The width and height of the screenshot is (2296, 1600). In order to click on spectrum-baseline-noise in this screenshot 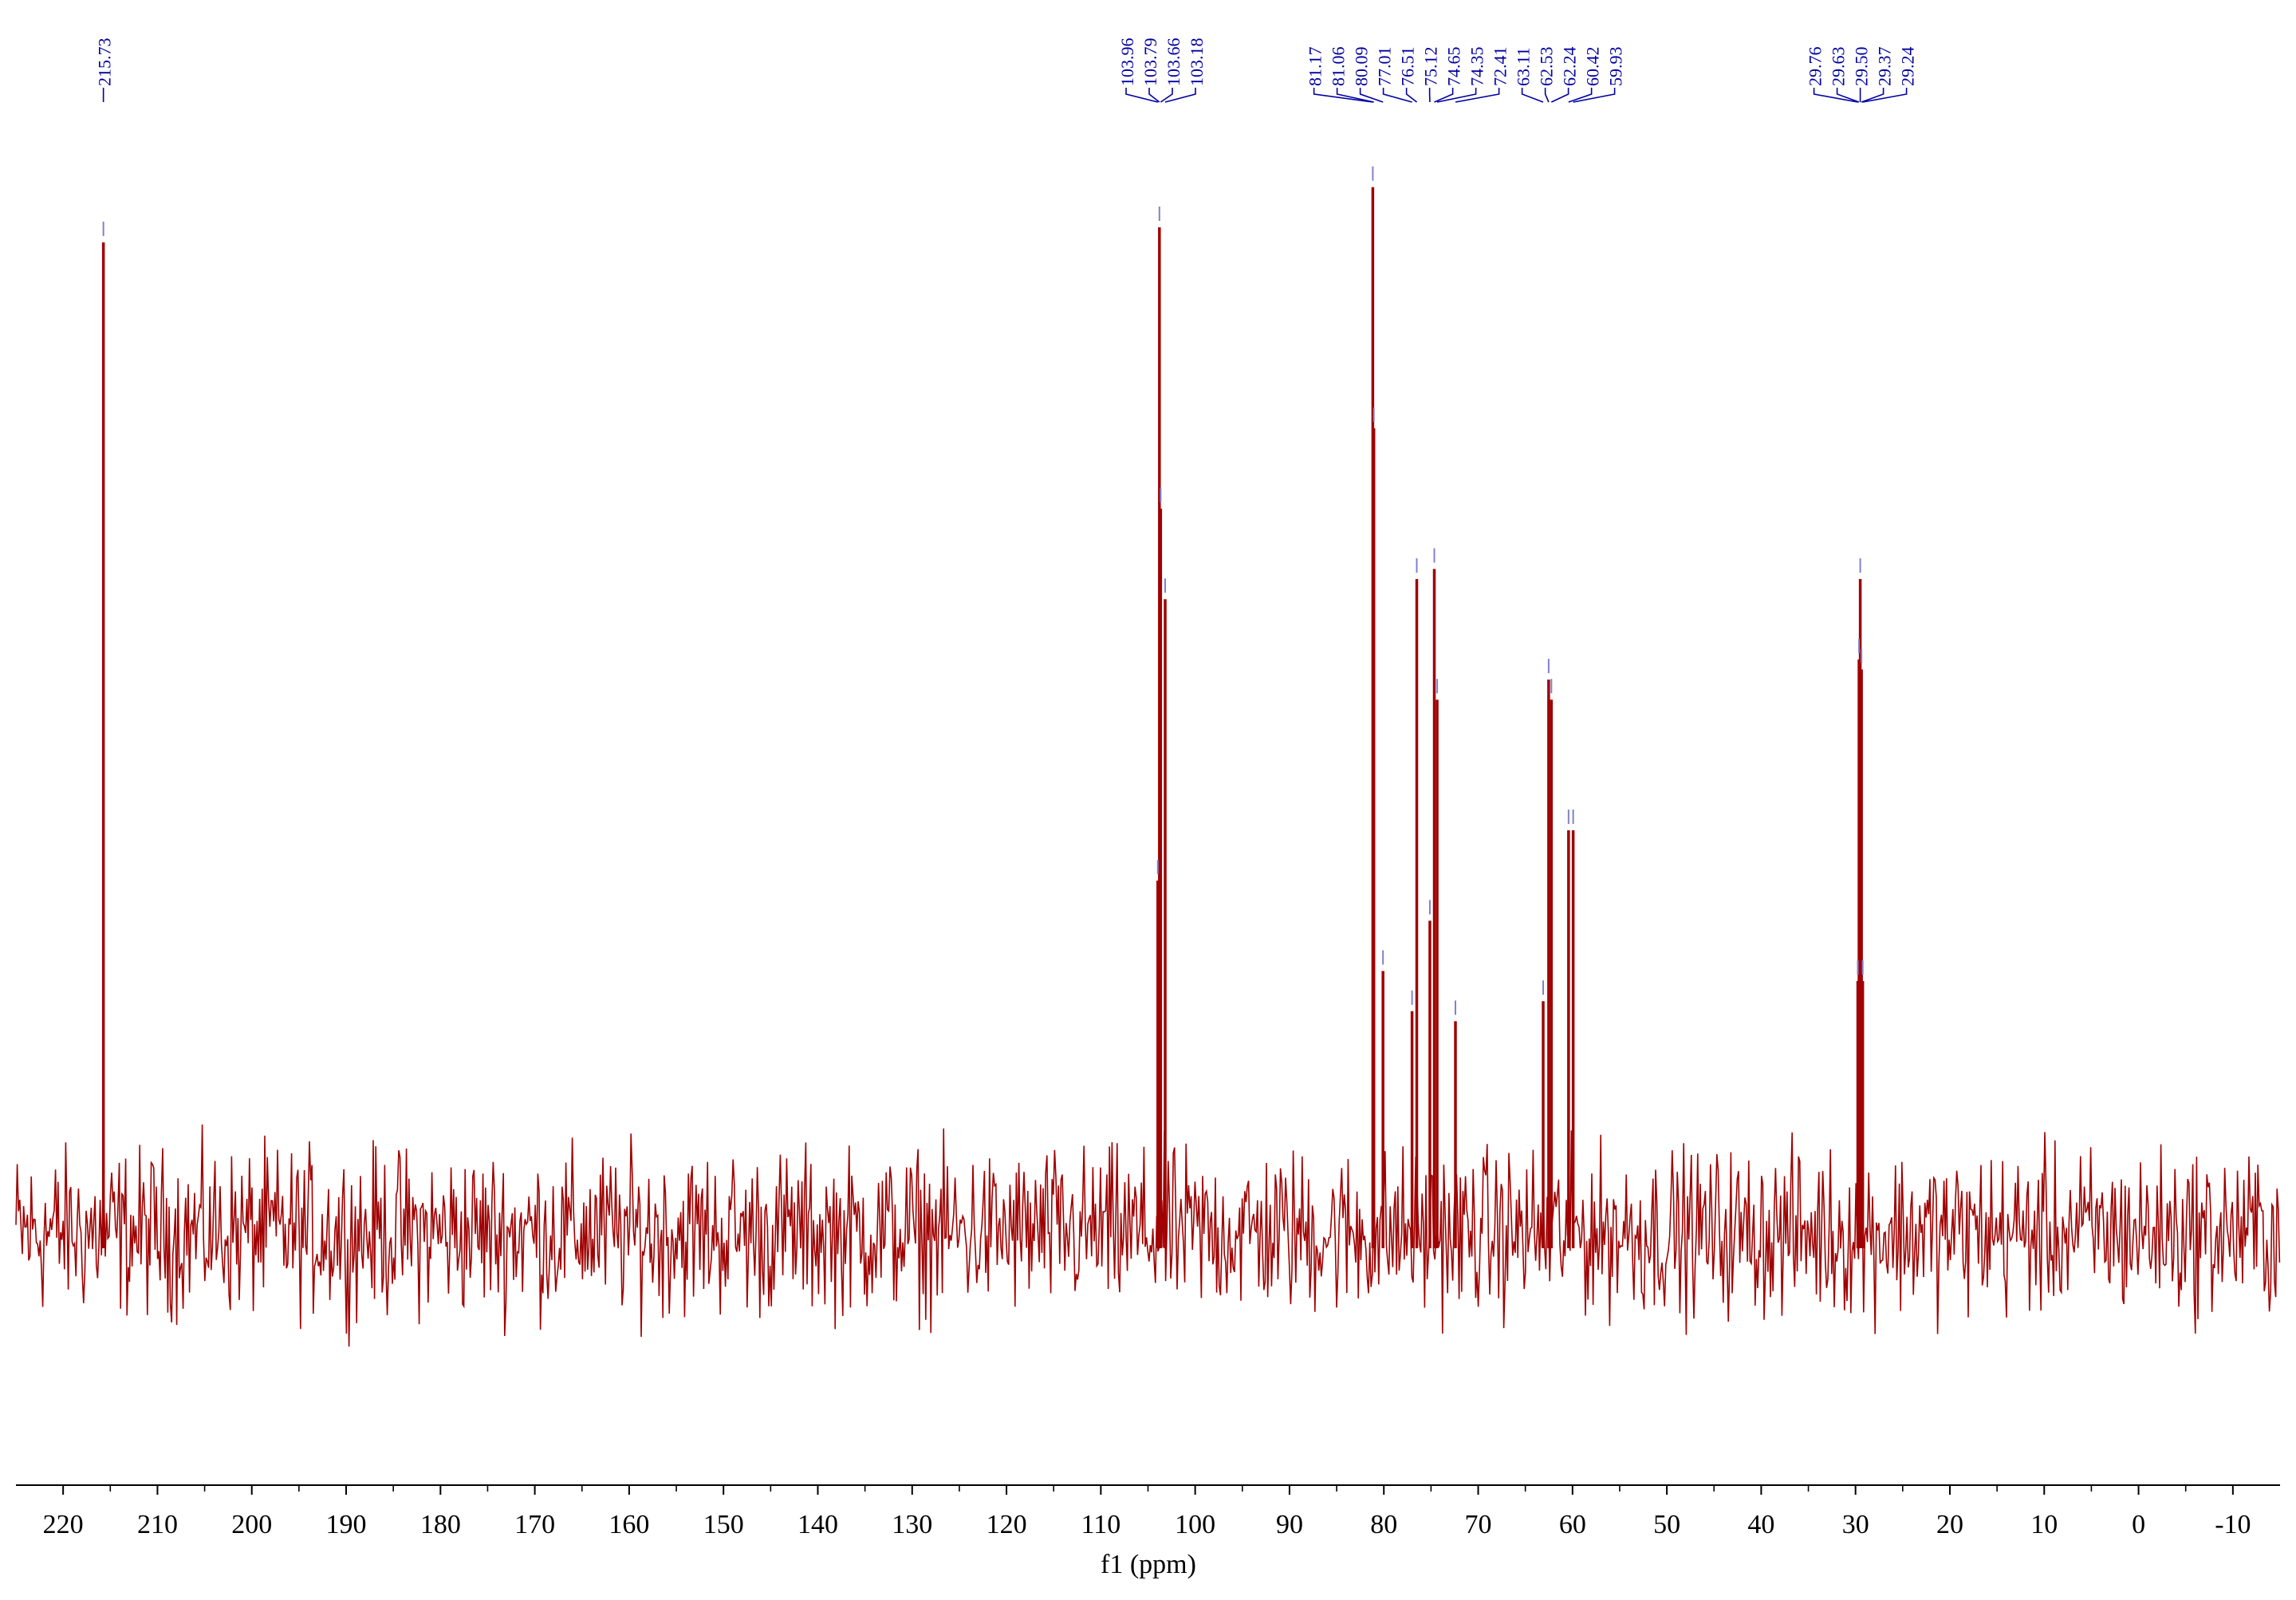, I will do `click(1148, 1236)`.